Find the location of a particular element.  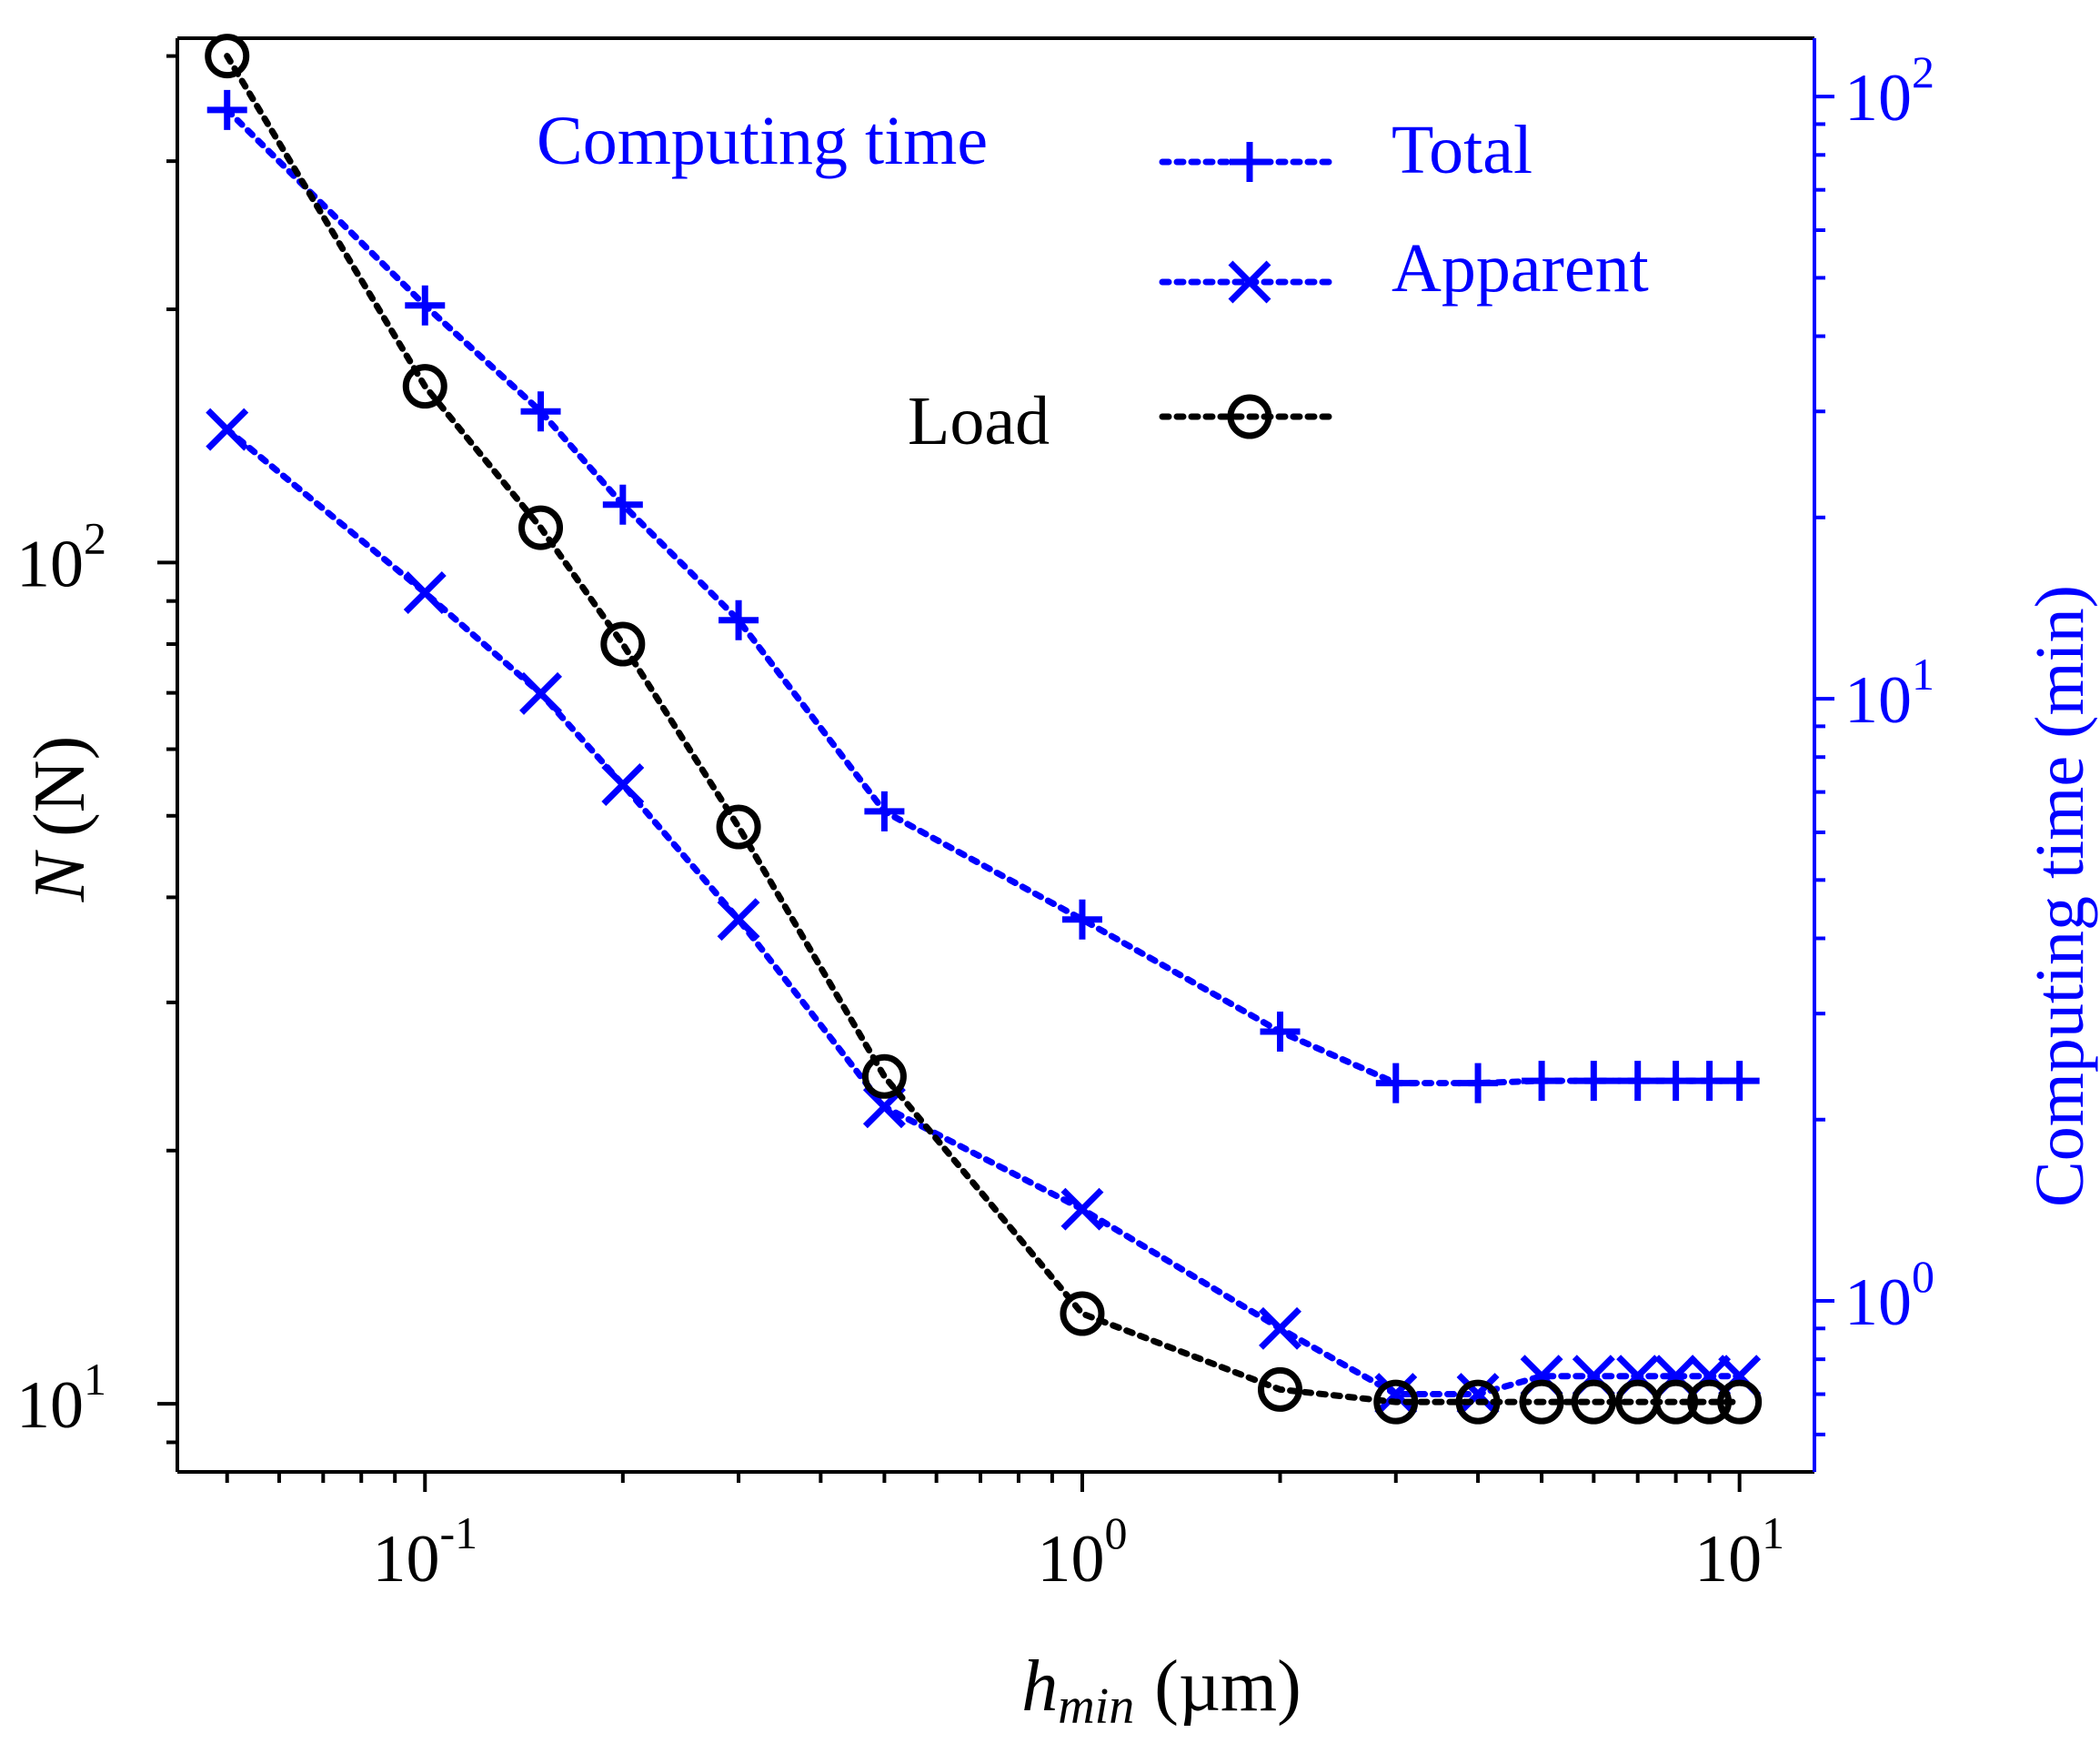

x-tick-label: 10¹ is located at coordinates (1739, 1552).